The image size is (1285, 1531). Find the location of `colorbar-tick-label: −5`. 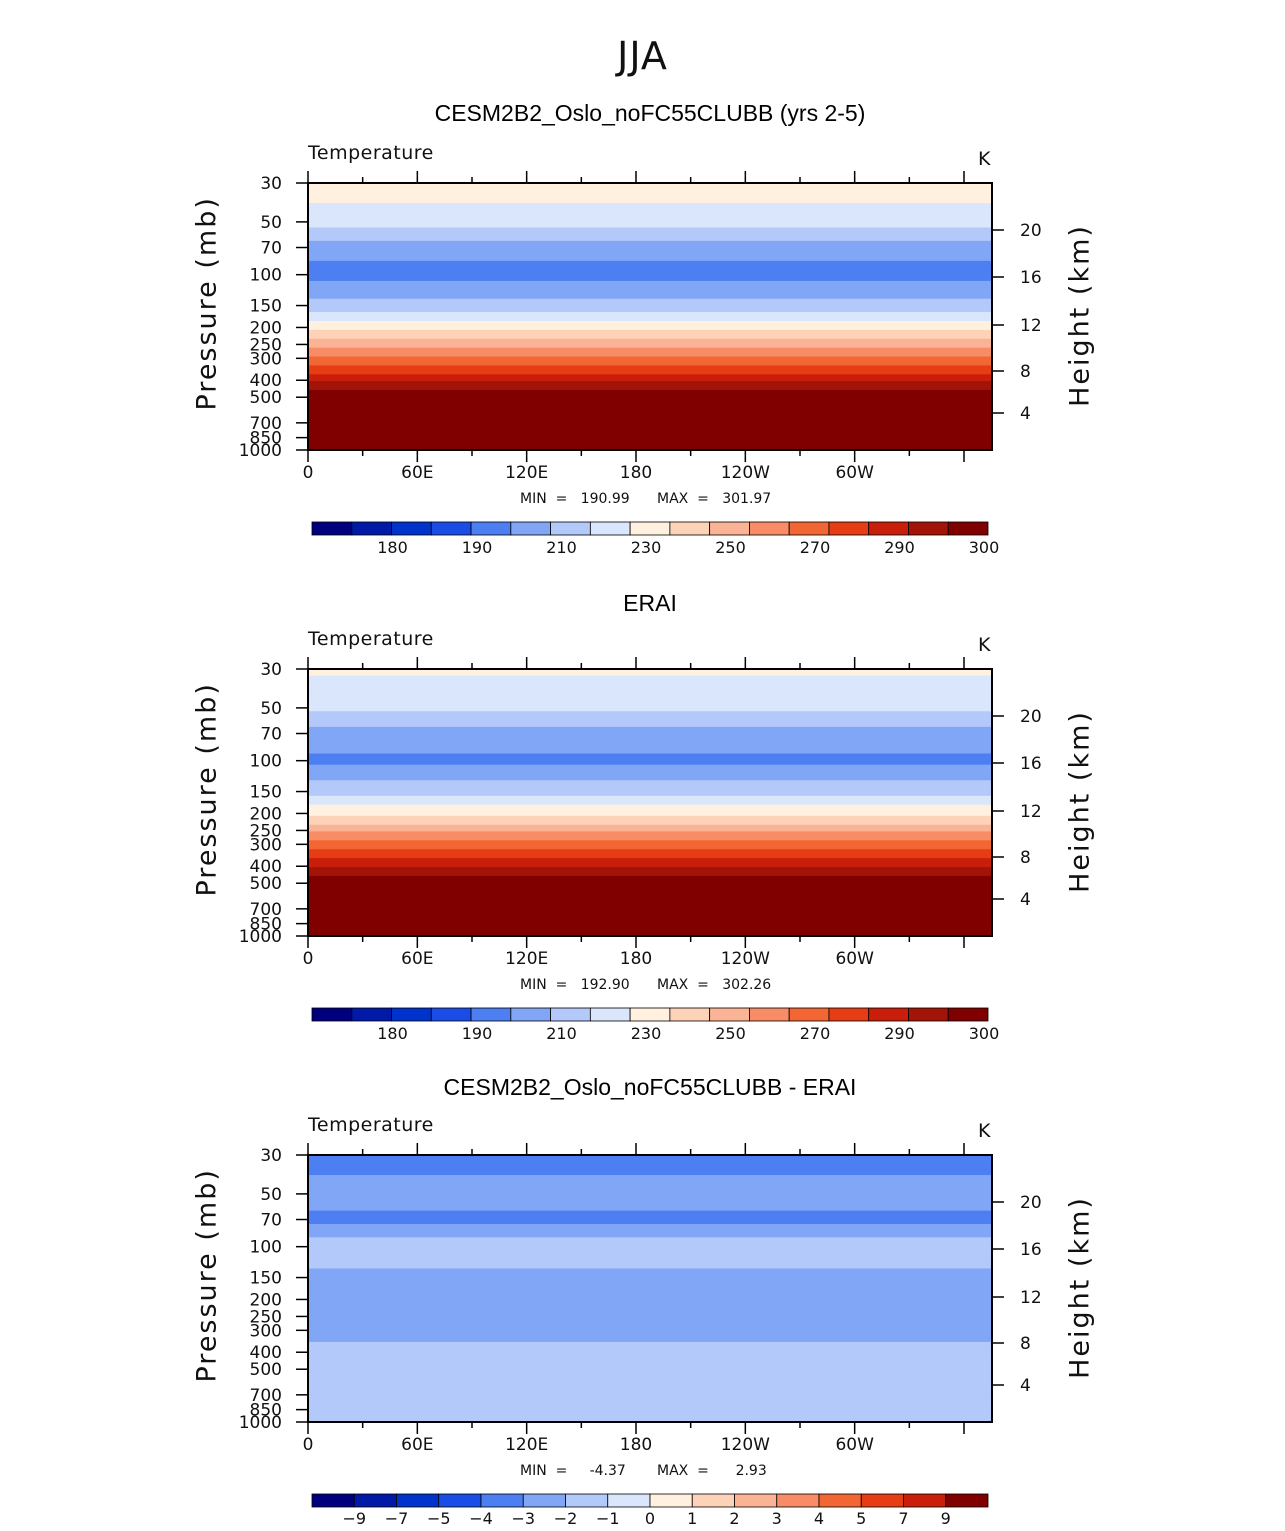

colorbar-tick-label: −5 is located at coordinates (439, 1518).